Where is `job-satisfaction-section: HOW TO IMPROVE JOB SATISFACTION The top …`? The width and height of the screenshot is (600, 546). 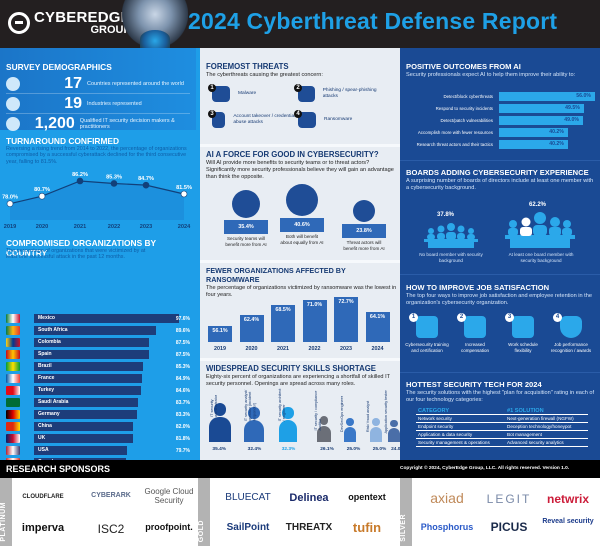
job-satisfaction-section: HOW TO IMPROVE JOB SATISFACTION The top … is located at coordinates (501, 295).